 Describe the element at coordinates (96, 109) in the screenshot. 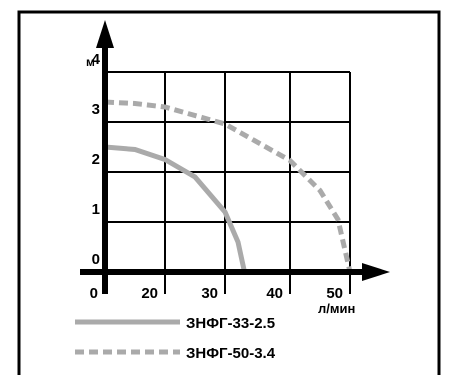

I see `y-tick-label: 3` at that location.